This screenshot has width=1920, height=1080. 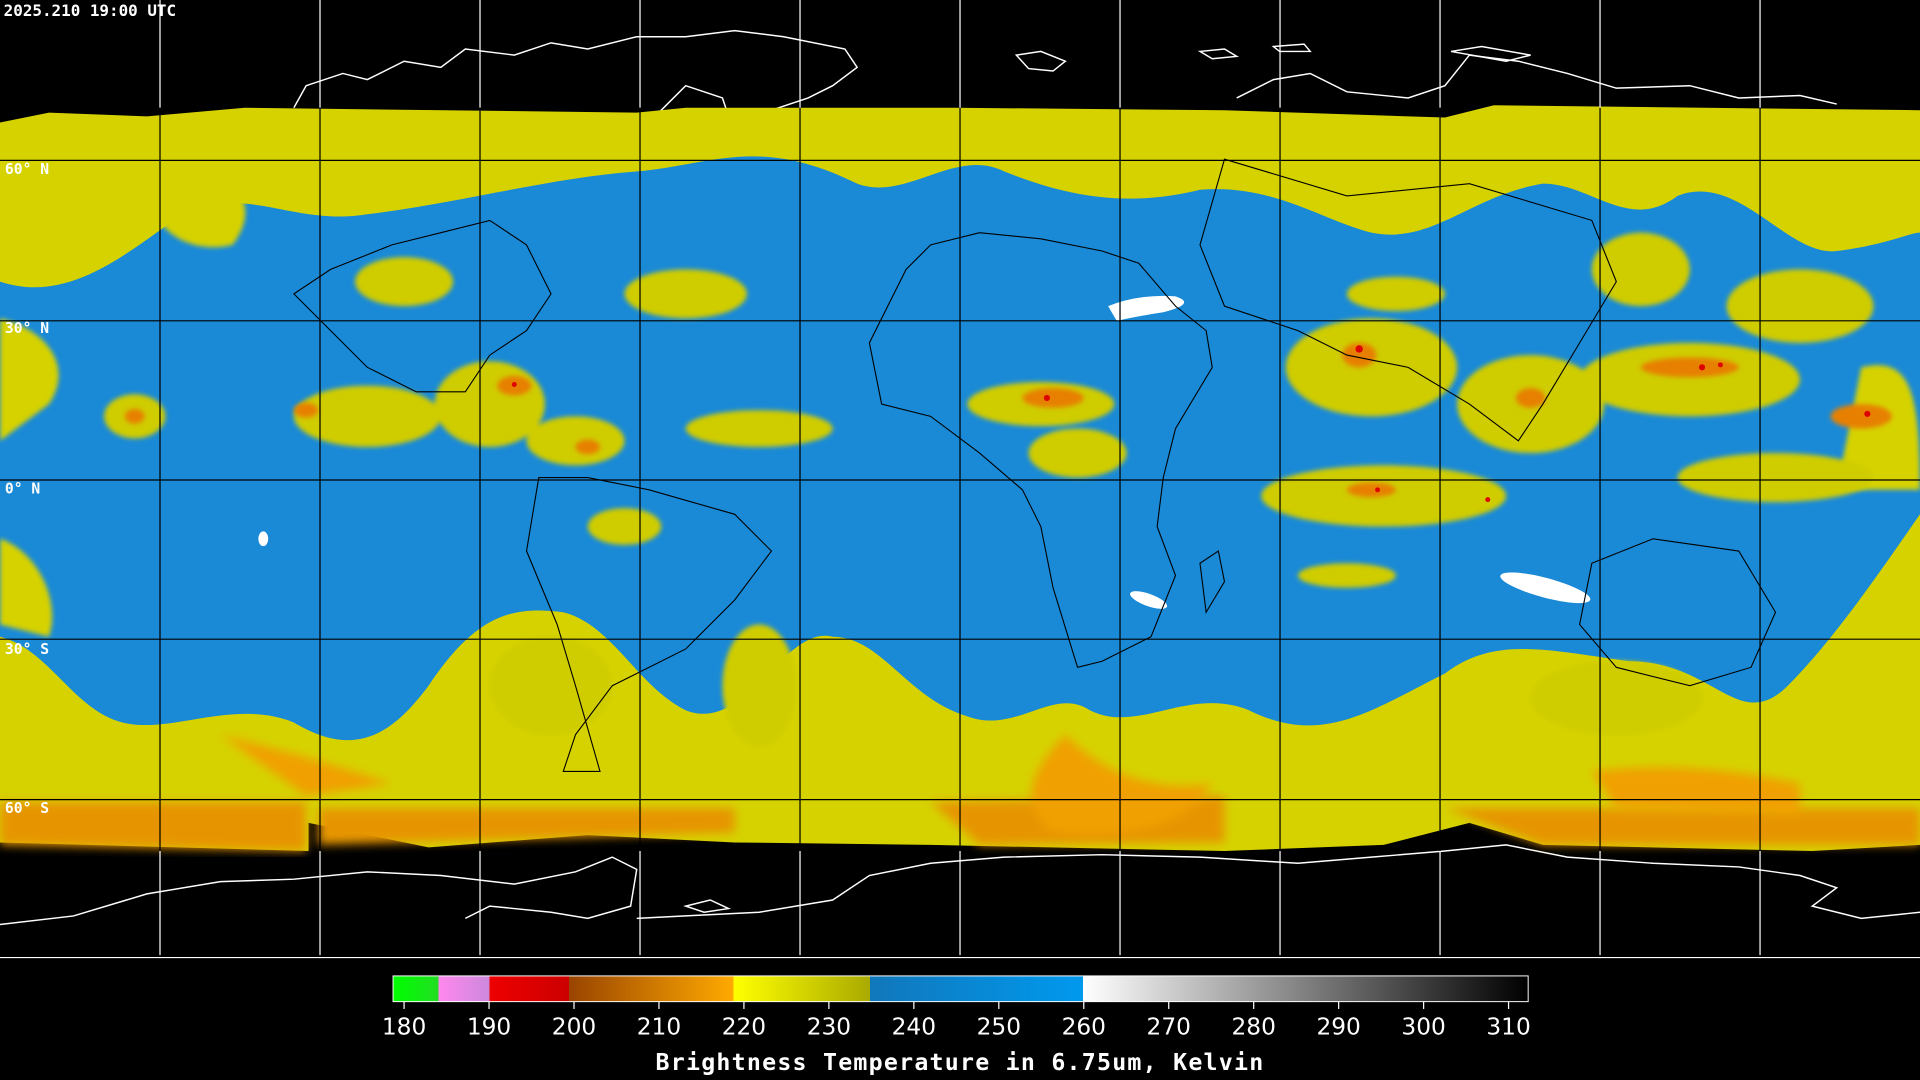 I want to click on timestamp: 2025.210 19:00 UTC, so click(x=90, y=10).